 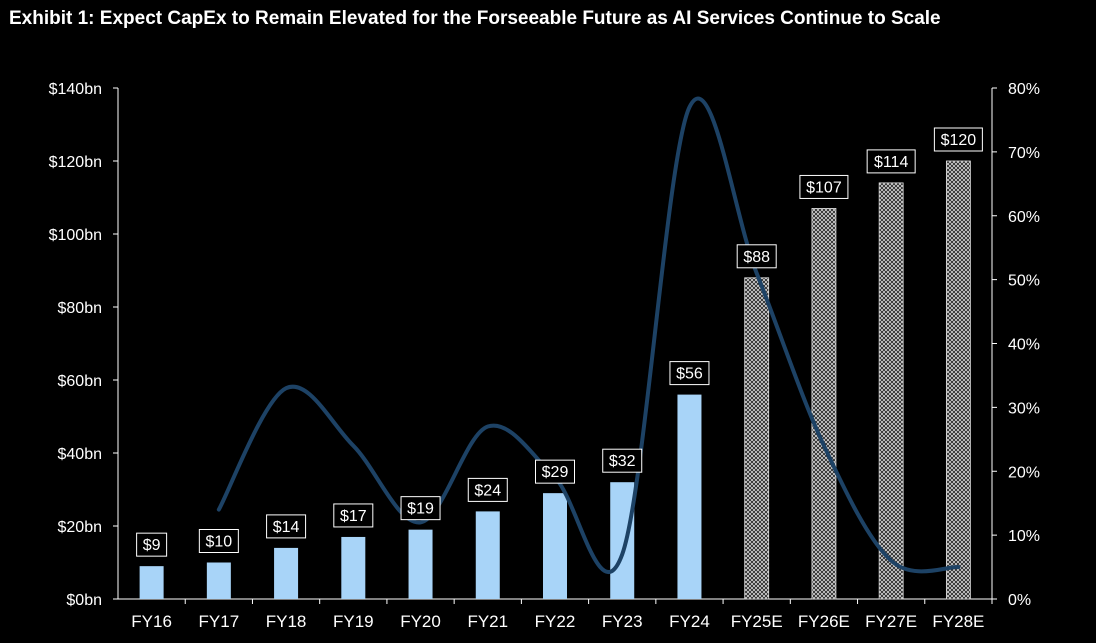 What do you see at coordinates (75, 89) in the screenshot?
I see `y-left-tick-label: $140bn` at bounding box center [75, 89].